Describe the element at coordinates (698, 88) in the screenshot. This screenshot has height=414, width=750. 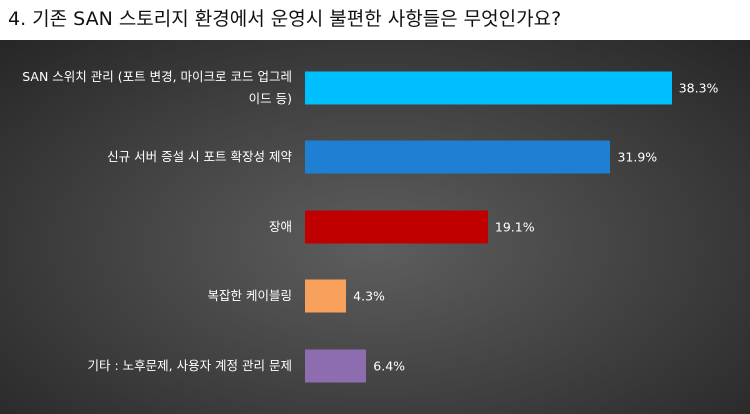
I see `value-label: 38.3%` at that location.